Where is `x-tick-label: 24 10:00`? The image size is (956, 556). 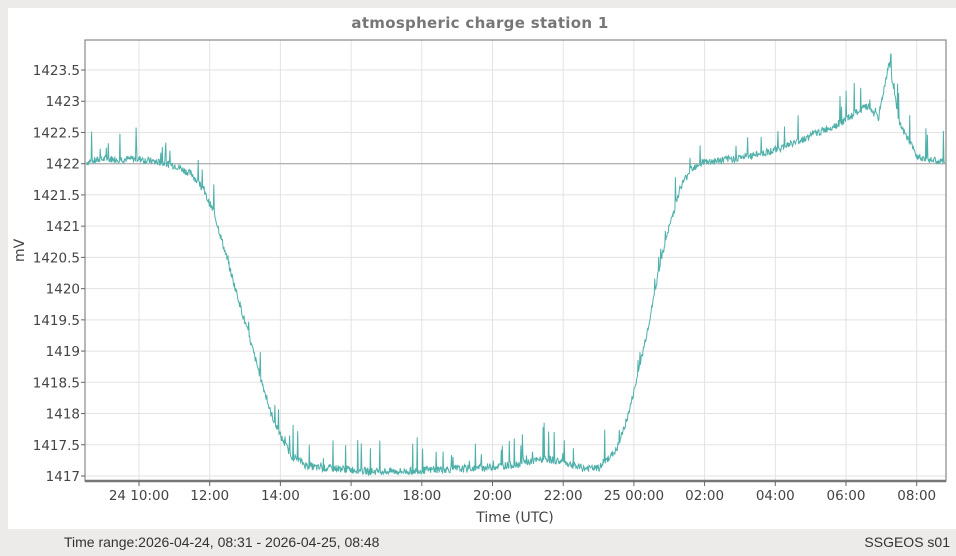 x-tick-label: 24 10:00 is located at coordinates (139, 496).